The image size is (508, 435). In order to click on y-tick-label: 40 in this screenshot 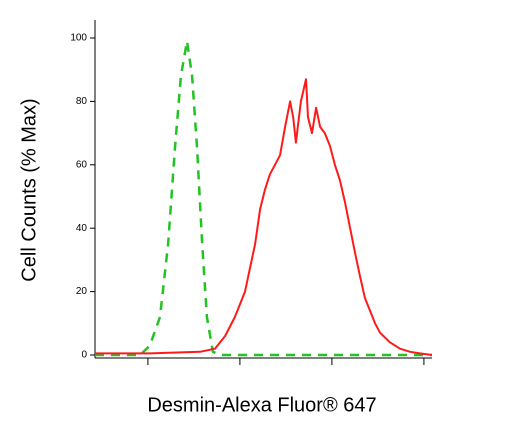, I will do `click(82, 228)`.